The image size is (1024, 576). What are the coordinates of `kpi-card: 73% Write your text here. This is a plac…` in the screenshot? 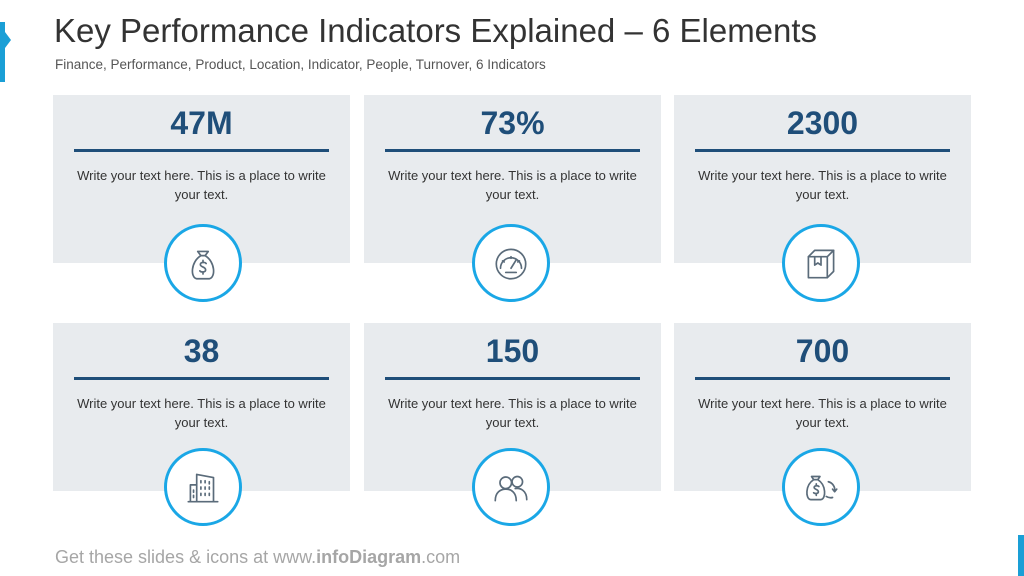 It's located at (512, 179).